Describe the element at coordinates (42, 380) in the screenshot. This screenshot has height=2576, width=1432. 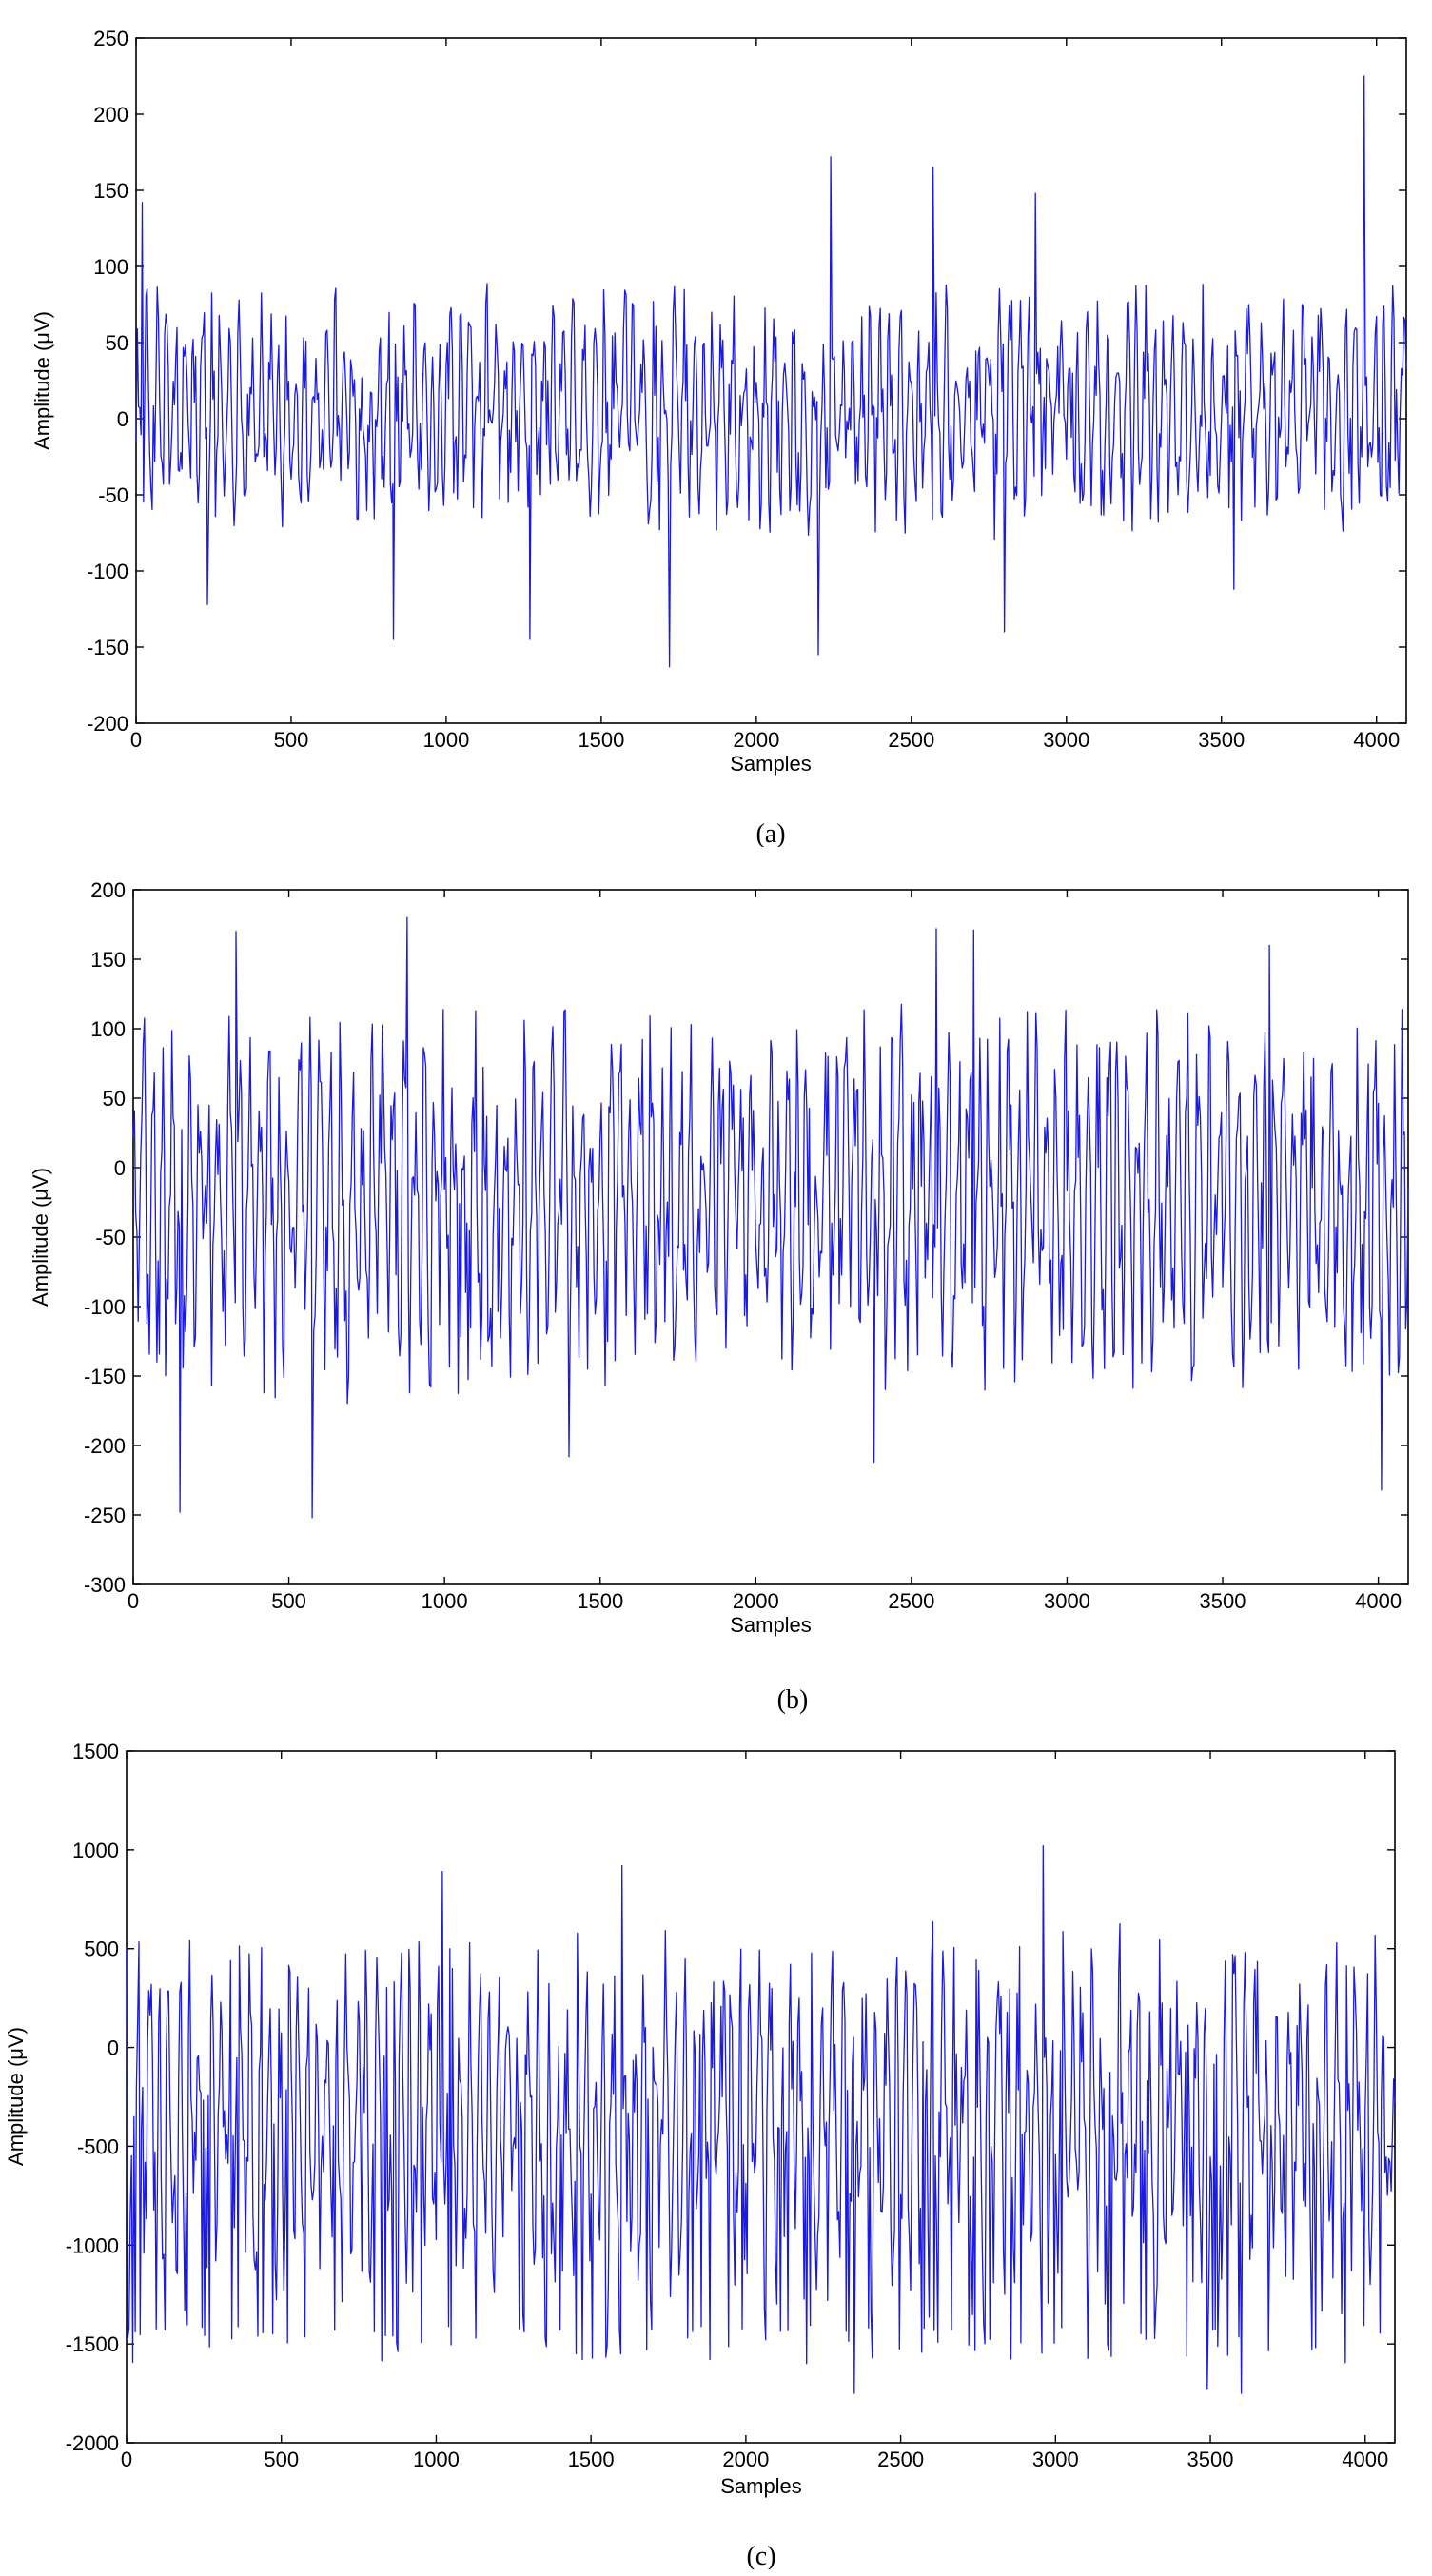
I see `y-axis-label-a: Amplitude (μV)` at that location.